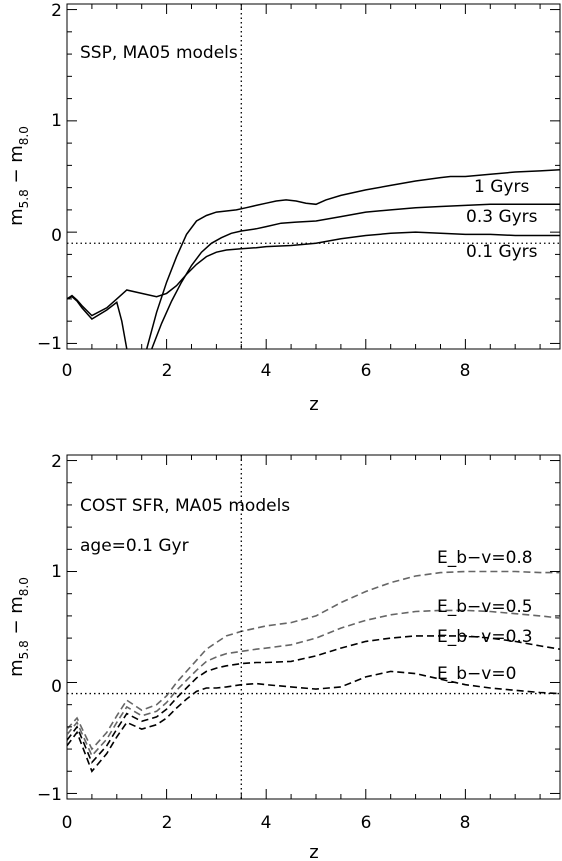 This screenshot has width=562, height=861. I want to click on panel-annotation: age=0.1 Gyr, so click(134, 546).